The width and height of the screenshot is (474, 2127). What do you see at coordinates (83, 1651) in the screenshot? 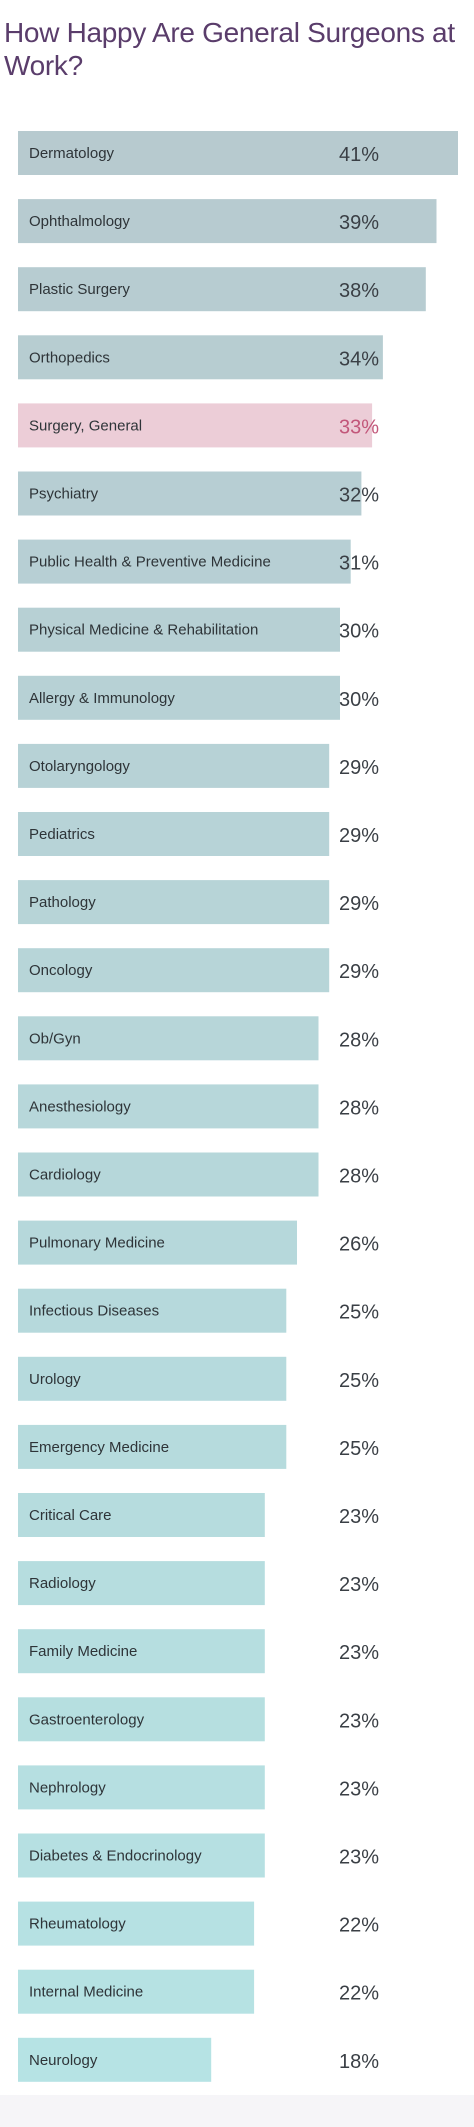
I see `bar-category-label: Family Medicine` at bounding box center [83, 1651].